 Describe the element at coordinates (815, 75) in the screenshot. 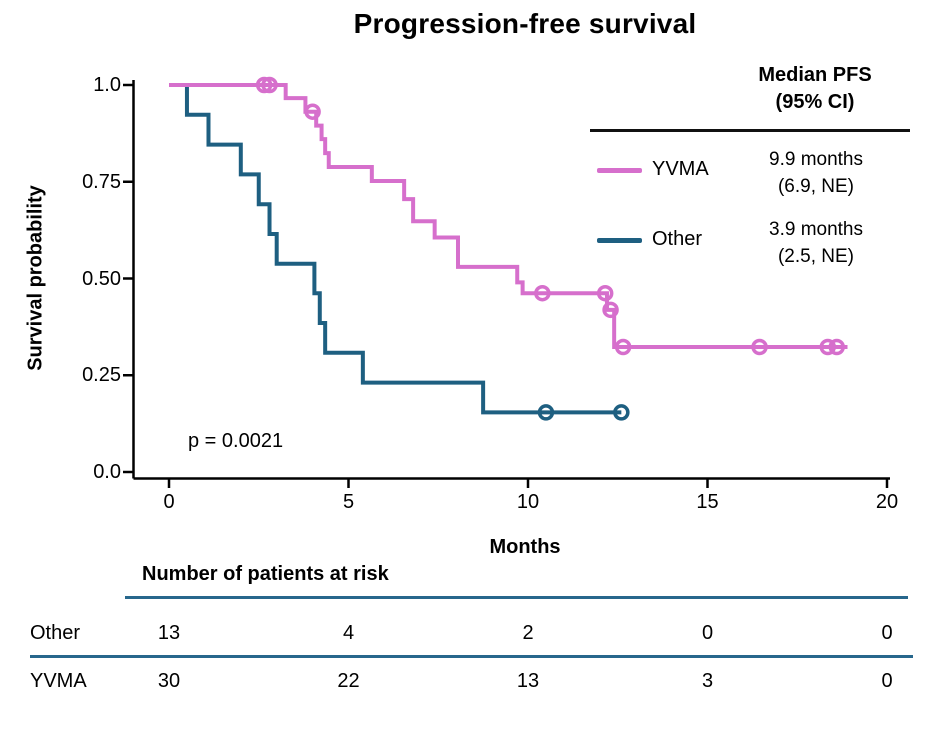

I see `legend-header-line1: Median PFS` at that location.